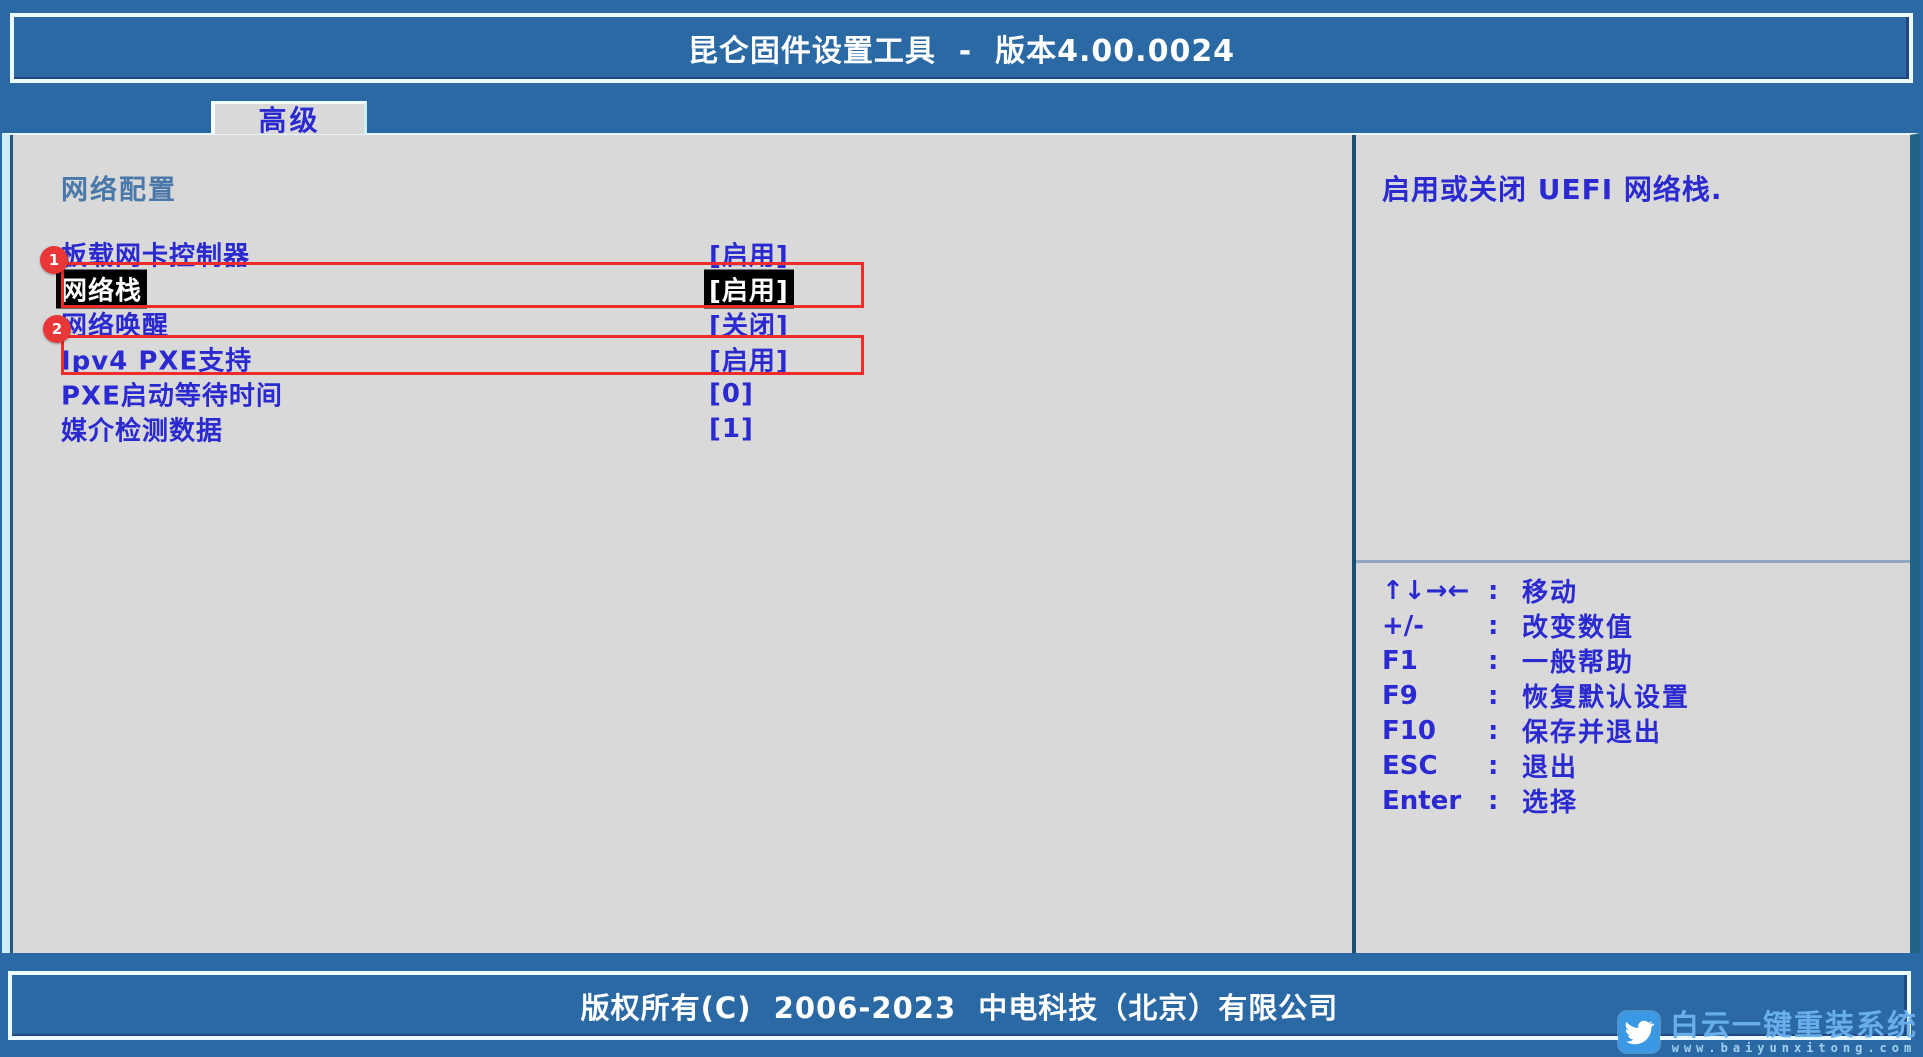 The width and height of the screenshot is (1923, 1057). What do you see at coordinates (102, 288) in the screenshot?
I see `setting-label: 网络栈` at bounding box center [102, 288].